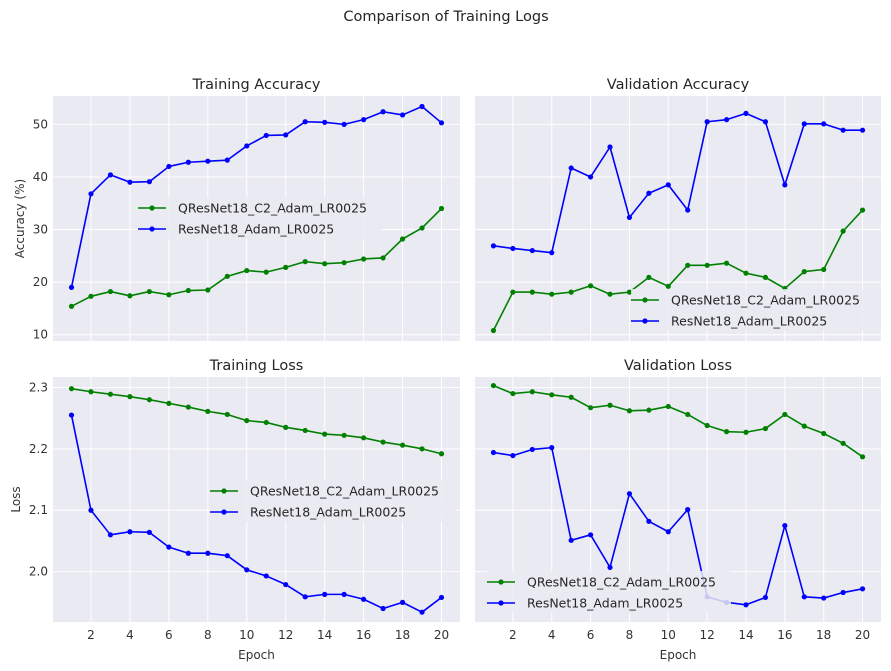  Describe the element at coordinates (585, 603) in the screenshot. I see `legend-item: ResNet18_Adam_LR0025` at that location.